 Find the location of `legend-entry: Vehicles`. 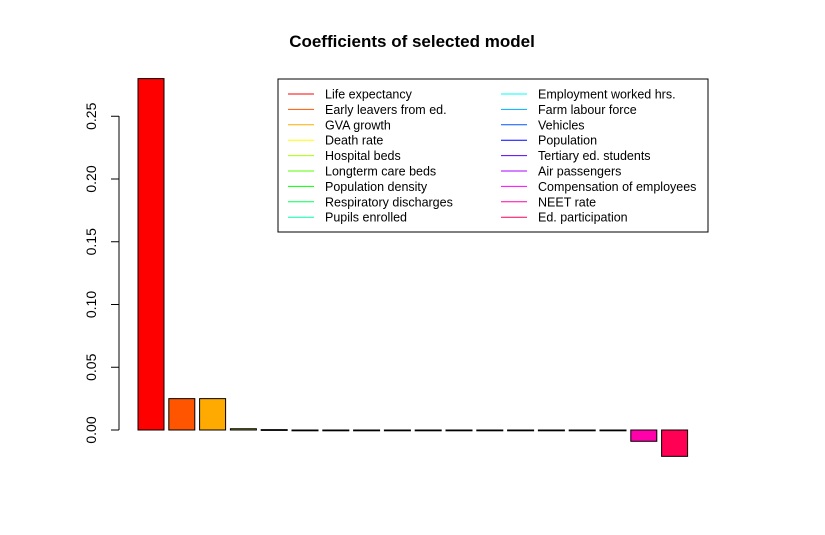

legend-entry: Vehicles is located at coordinates (561, 125).